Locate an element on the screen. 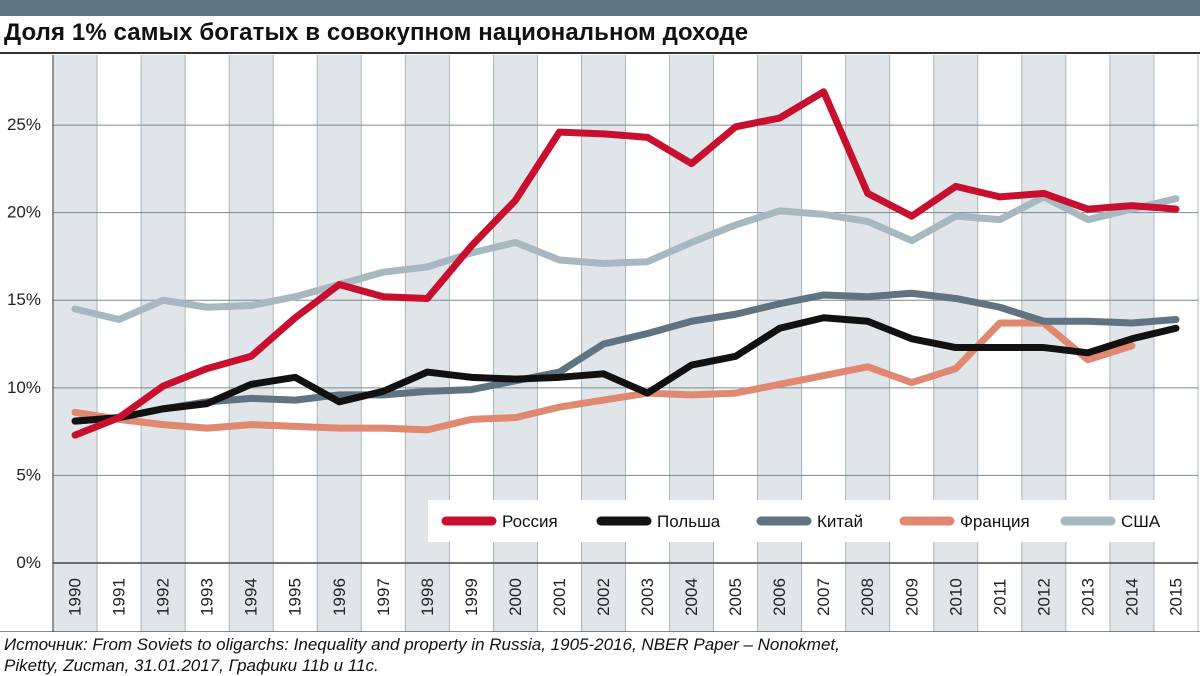  legend-label: Россия is located at coordinates (530, 521).